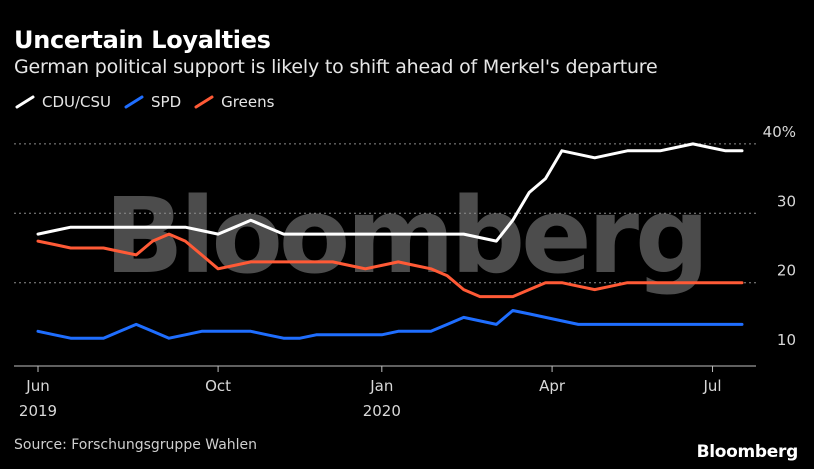 This screenshot has width=814, height=469. I want to click on legend-swatch-cdu-csu, so click(25, 102).